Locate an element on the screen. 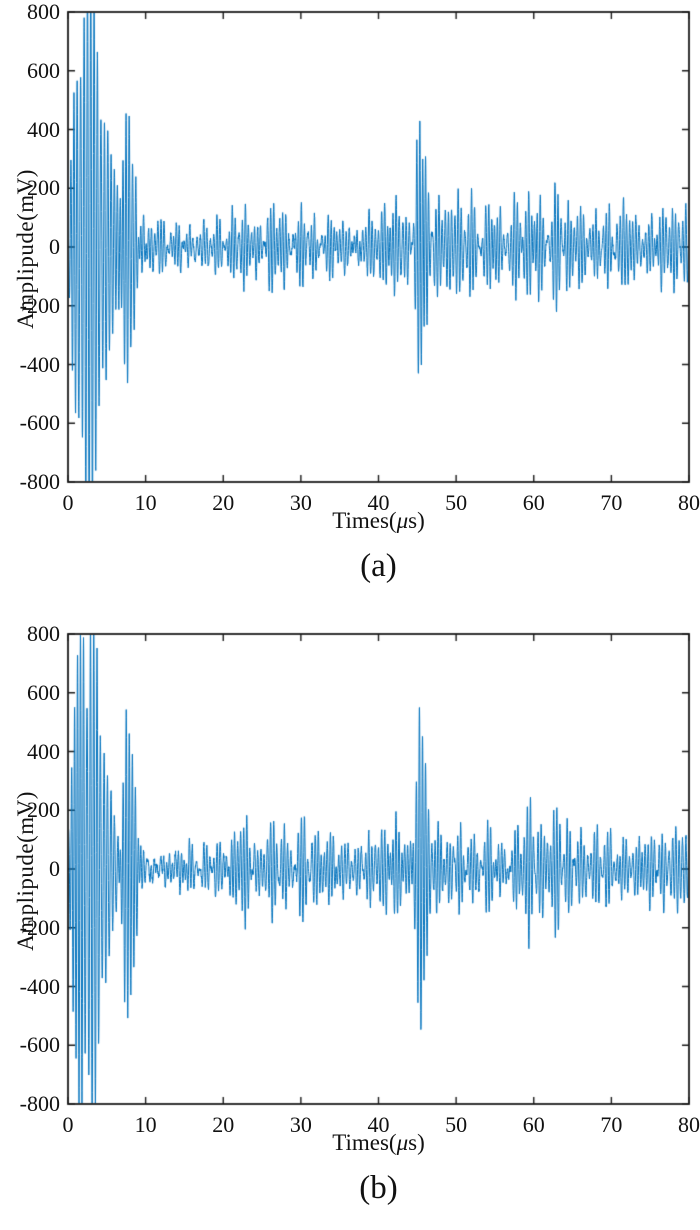  x-axis-label-b: Times(μs) is located at coordinates (378, 1143).